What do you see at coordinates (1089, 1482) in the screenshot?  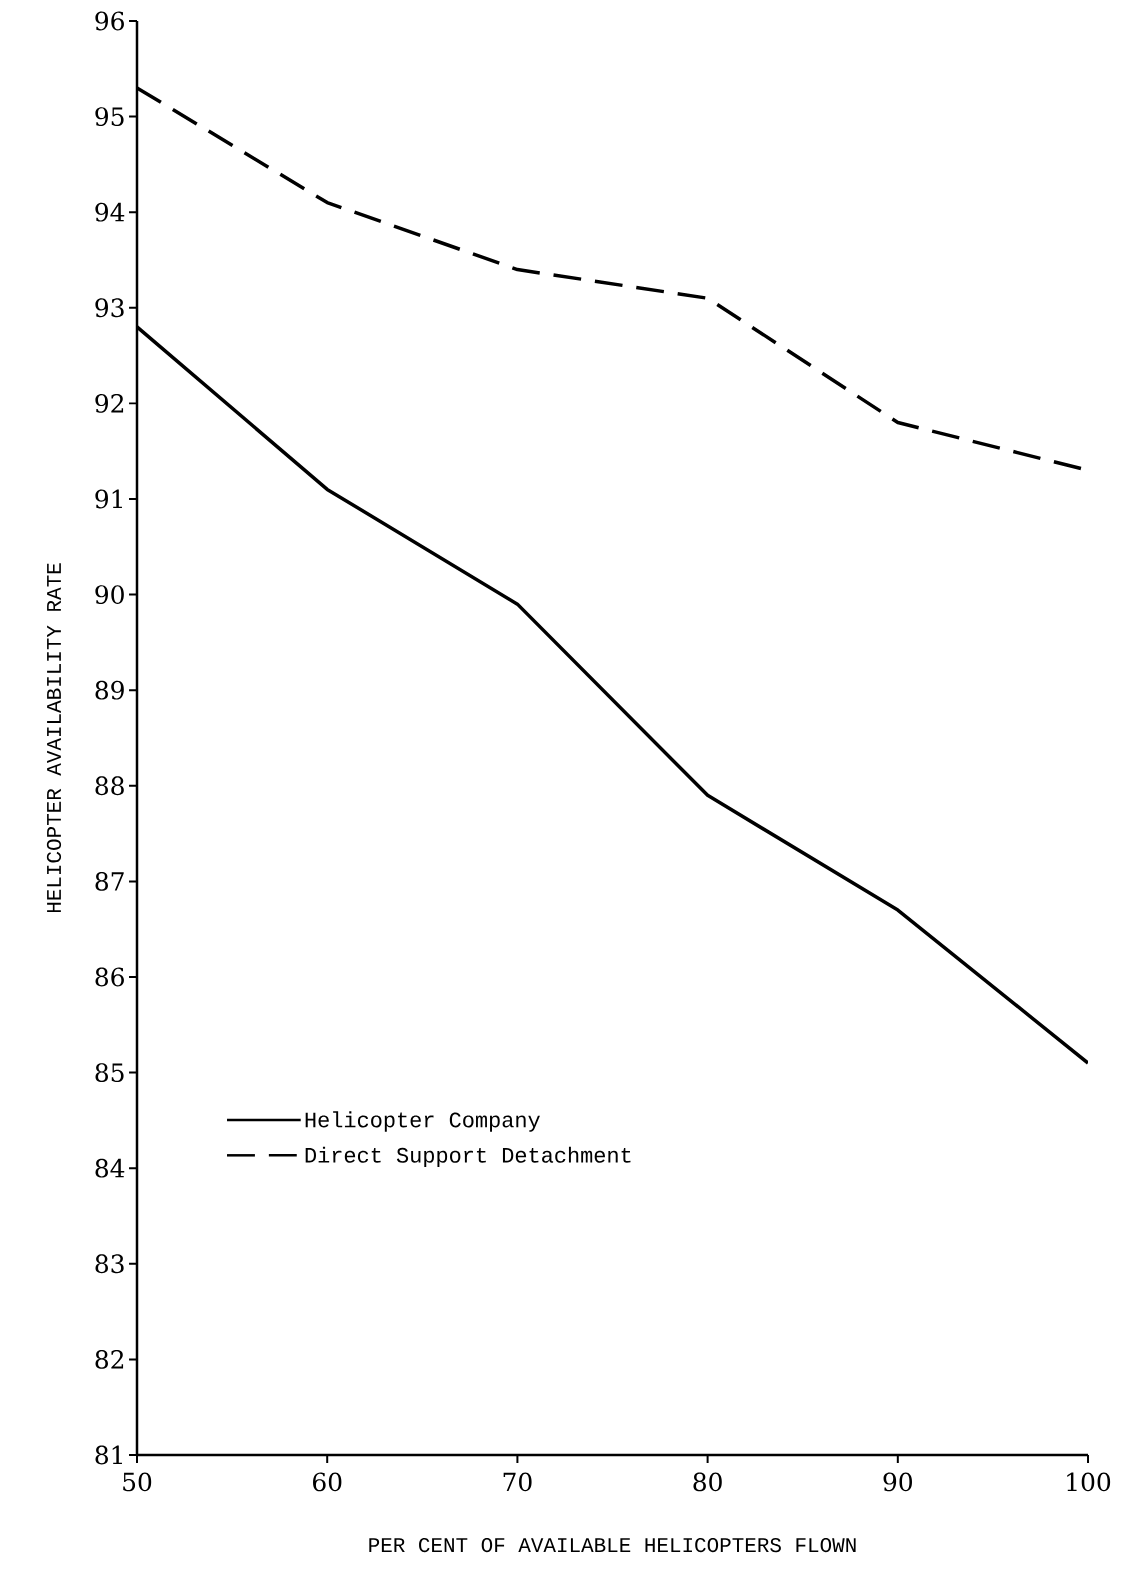 I see `x-tick-label: 100` at bounding box center [1089, 1482].